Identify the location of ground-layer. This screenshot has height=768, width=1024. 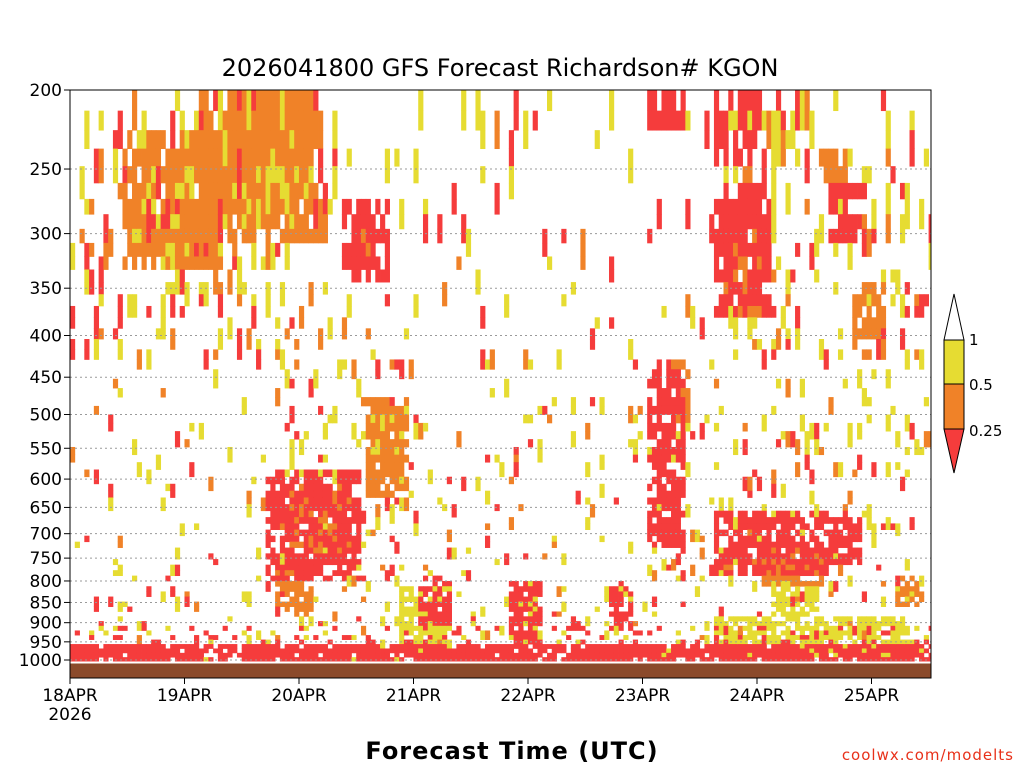
(500, 669).